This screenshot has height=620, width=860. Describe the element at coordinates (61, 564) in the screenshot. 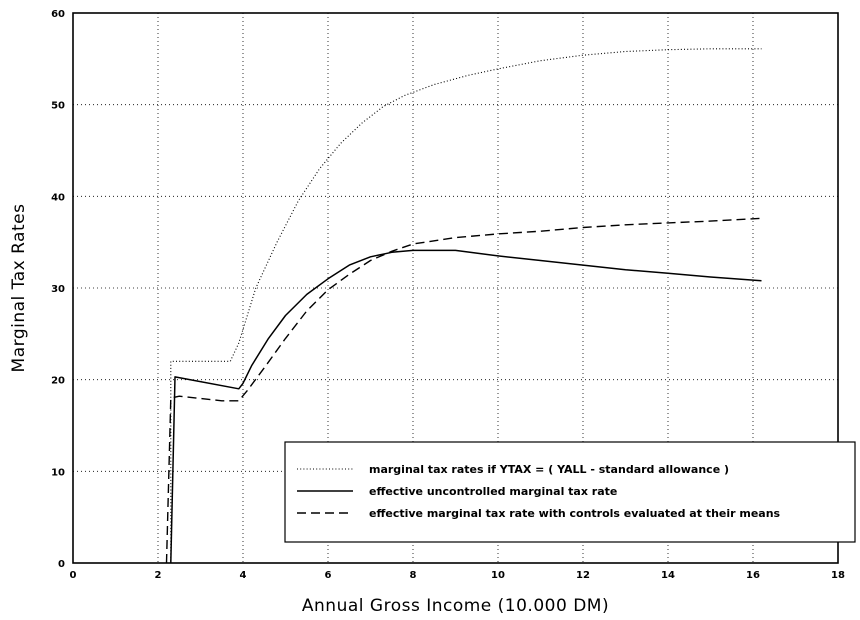

I see `y-tick-label: 0` at that location.